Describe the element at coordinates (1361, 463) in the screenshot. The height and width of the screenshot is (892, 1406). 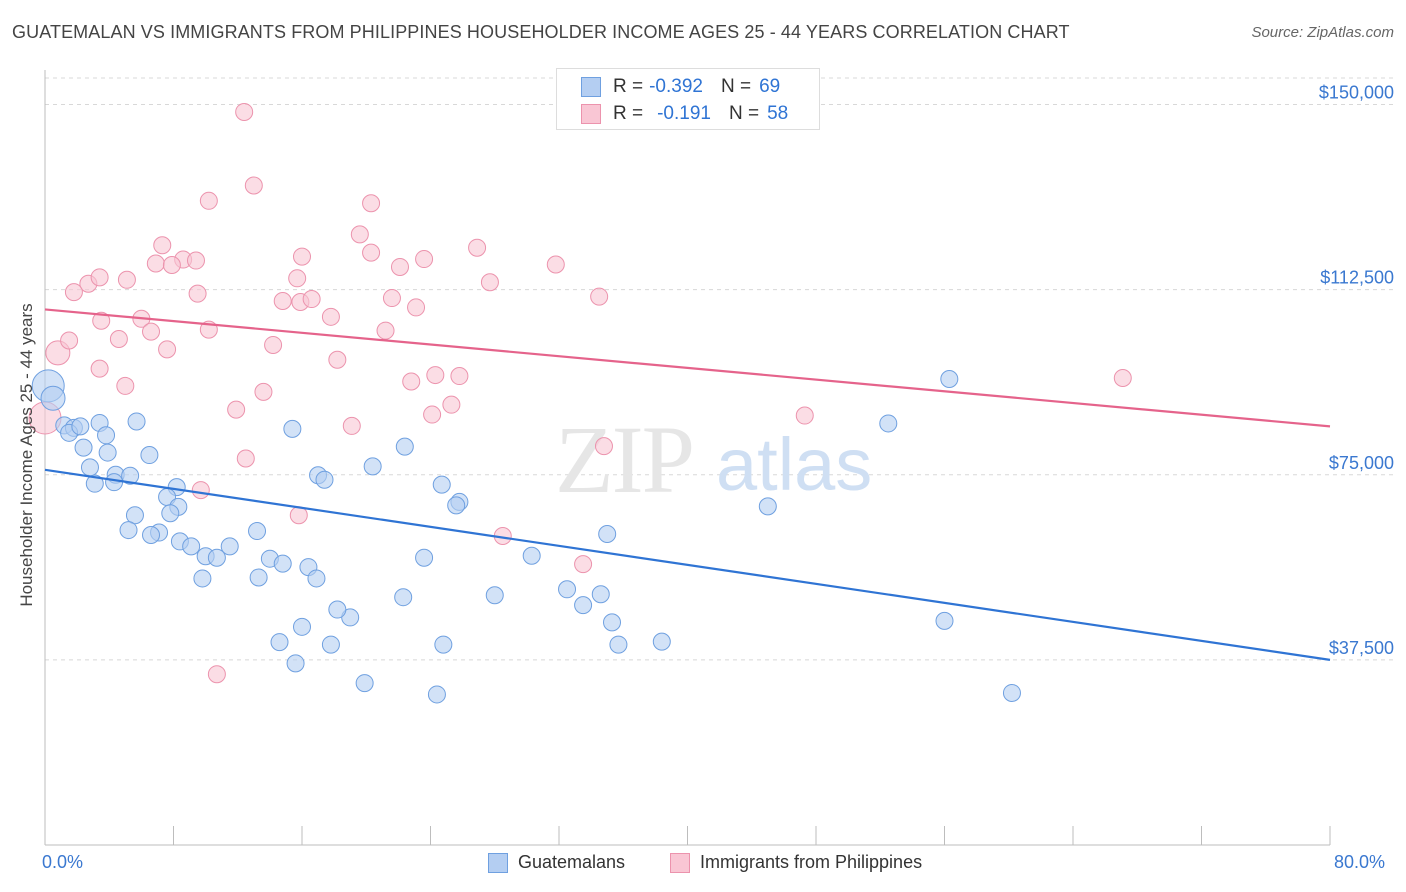
I see `y-tick-label-1: $75,000` at that location.